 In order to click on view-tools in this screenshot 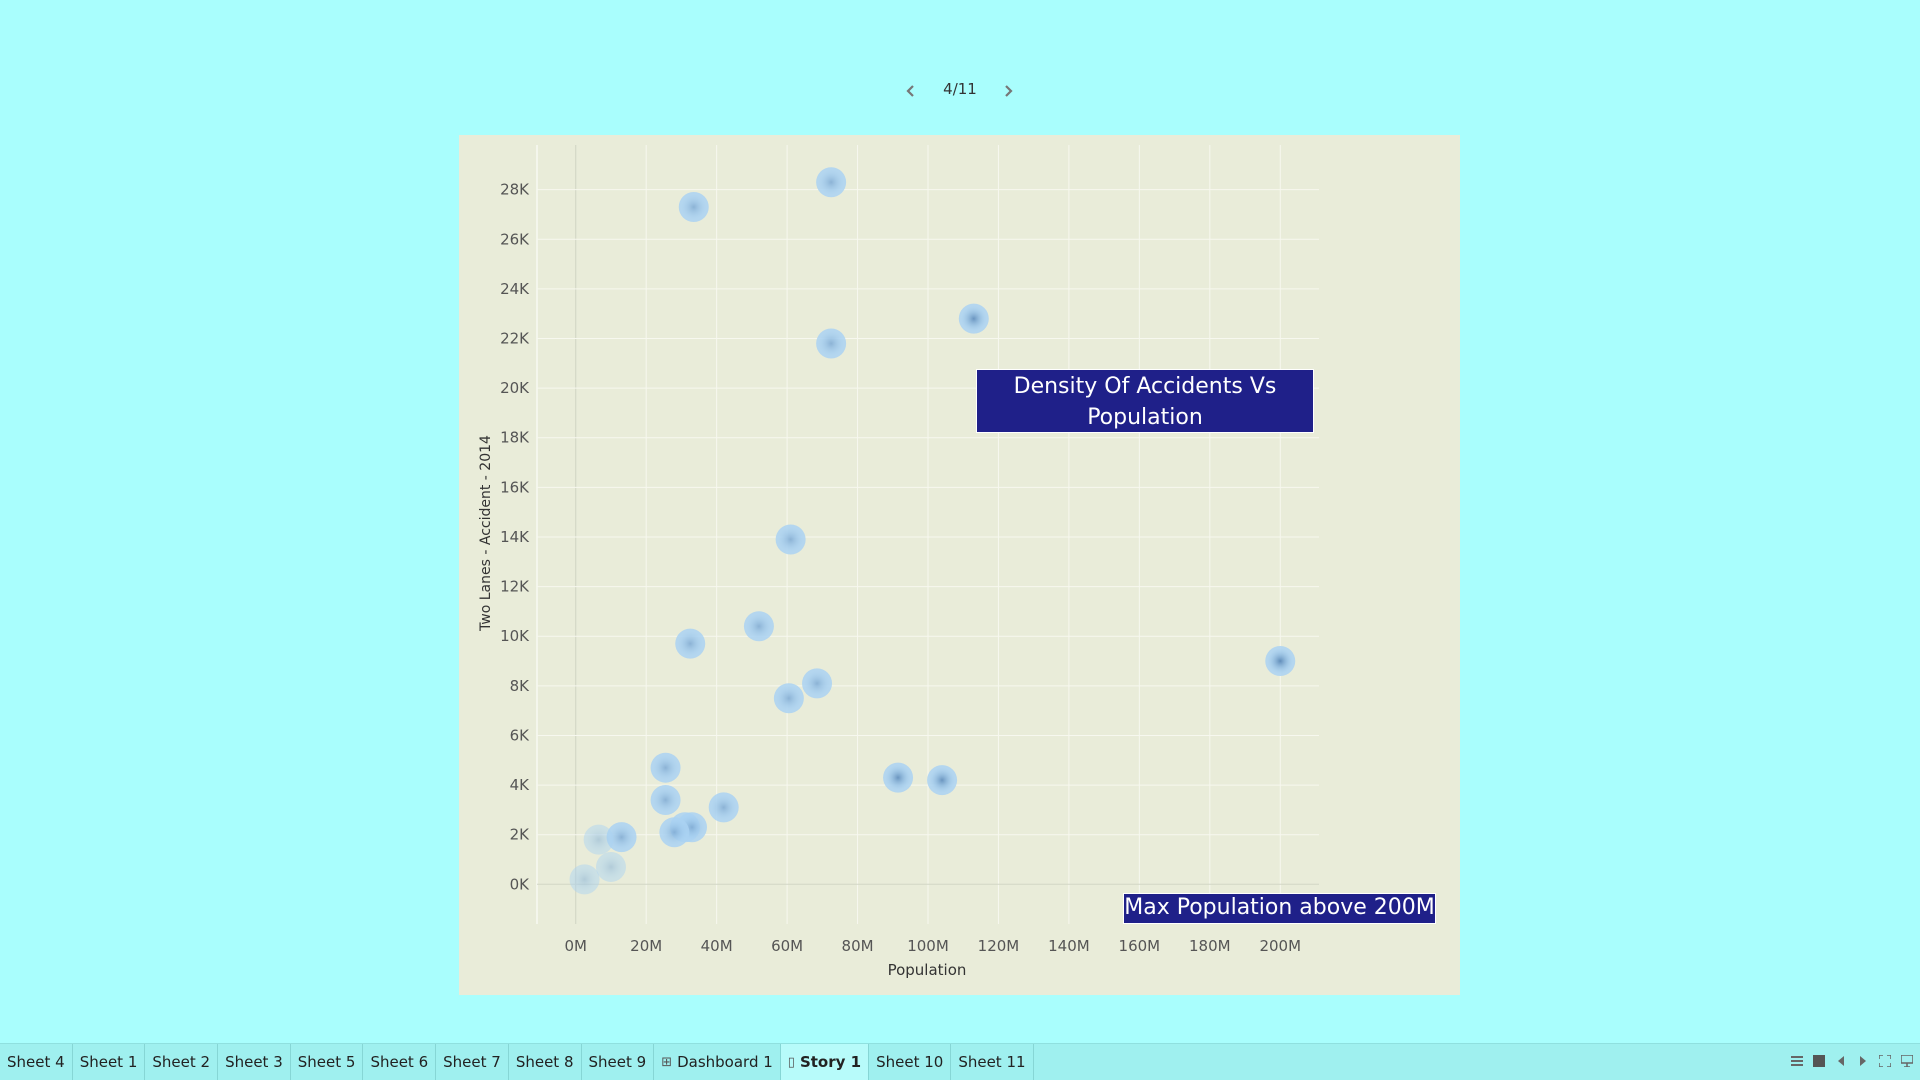, I will do `click(1852, 1061)`.